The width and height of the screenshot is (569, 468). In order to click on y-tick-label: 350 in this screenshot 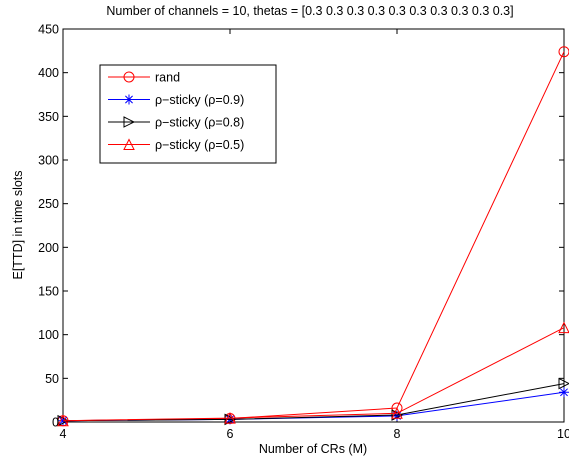, I will do `click(48, 117)`.